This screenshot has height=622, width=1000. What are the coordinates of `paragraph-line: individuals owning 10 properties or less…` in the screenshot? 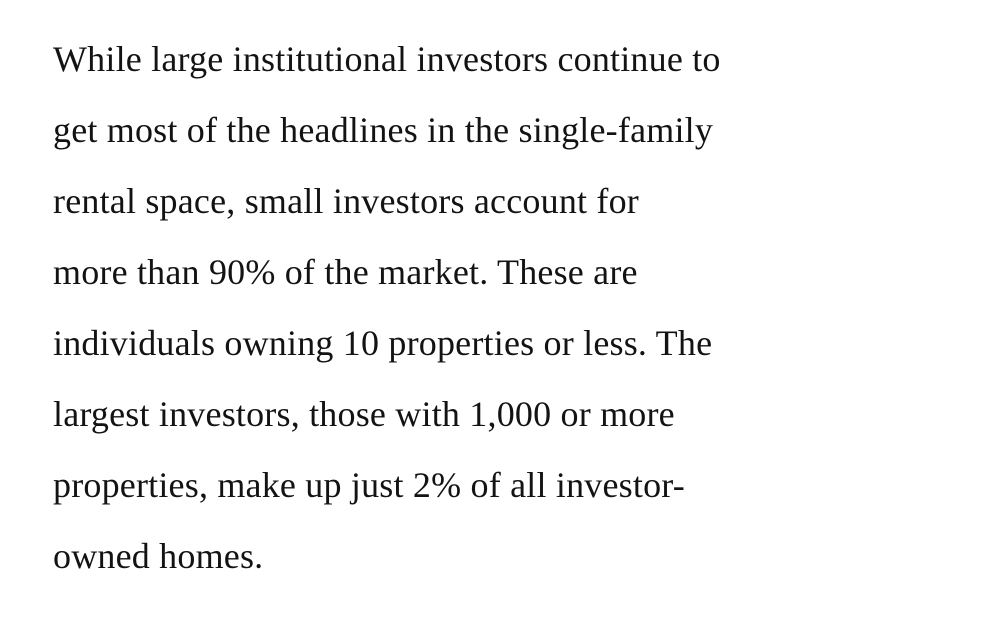 It's located at (383, 343).